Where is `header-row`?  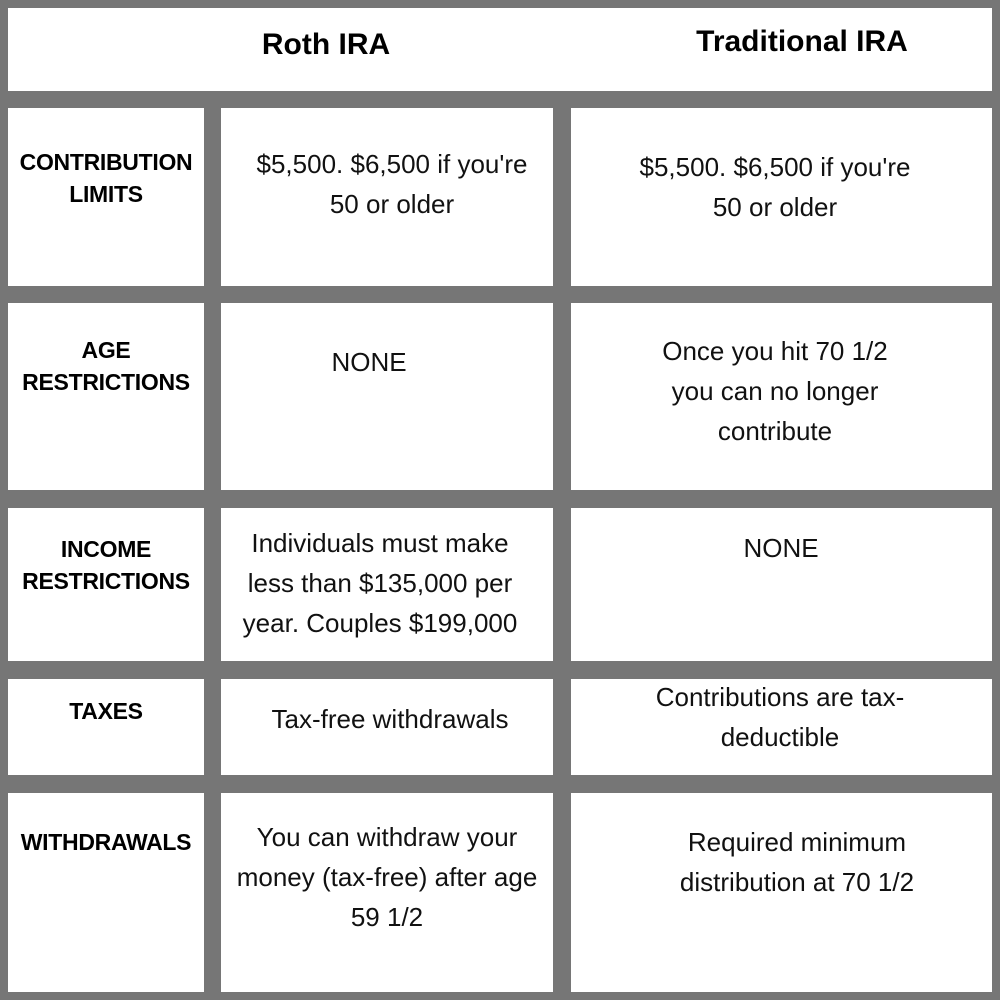 header-row is located at coordinates (500, 49).